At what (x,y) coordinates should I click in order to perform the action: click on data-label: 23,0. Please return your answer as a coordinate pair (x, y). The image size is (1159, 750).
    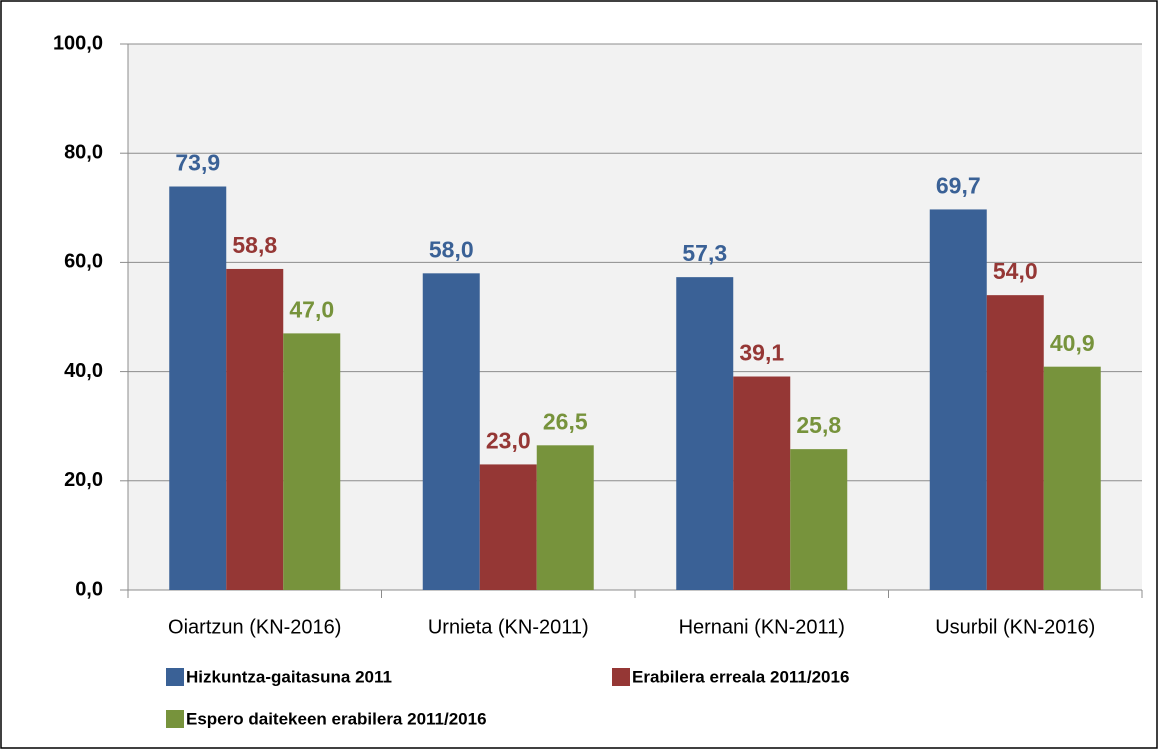
    Looking at the image, I should click on (508, 440).